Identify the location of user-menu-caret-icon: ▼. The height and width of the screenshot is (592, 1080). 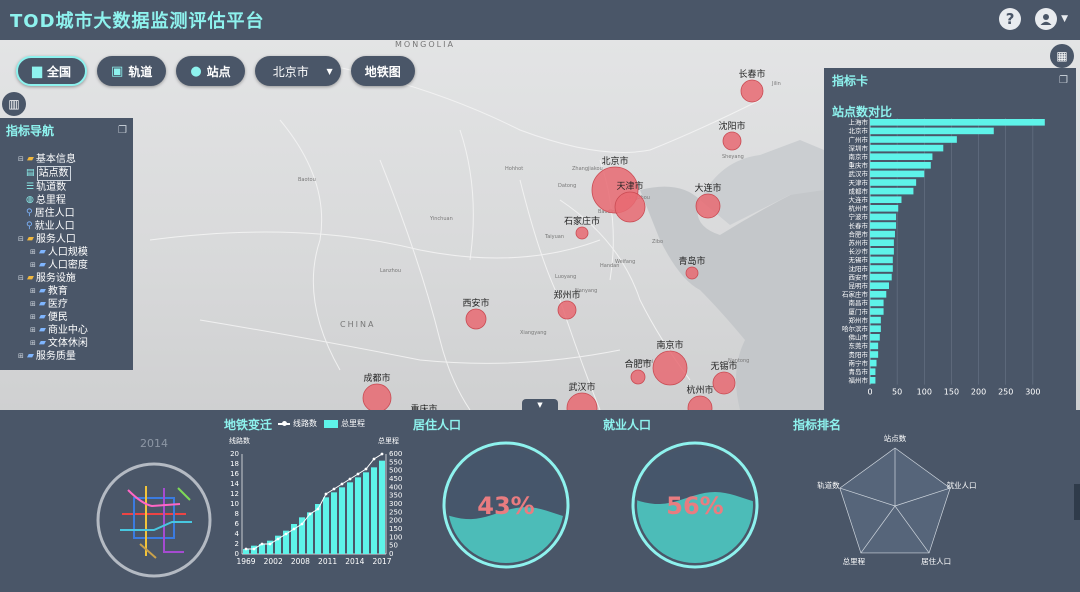
(1064, 19).